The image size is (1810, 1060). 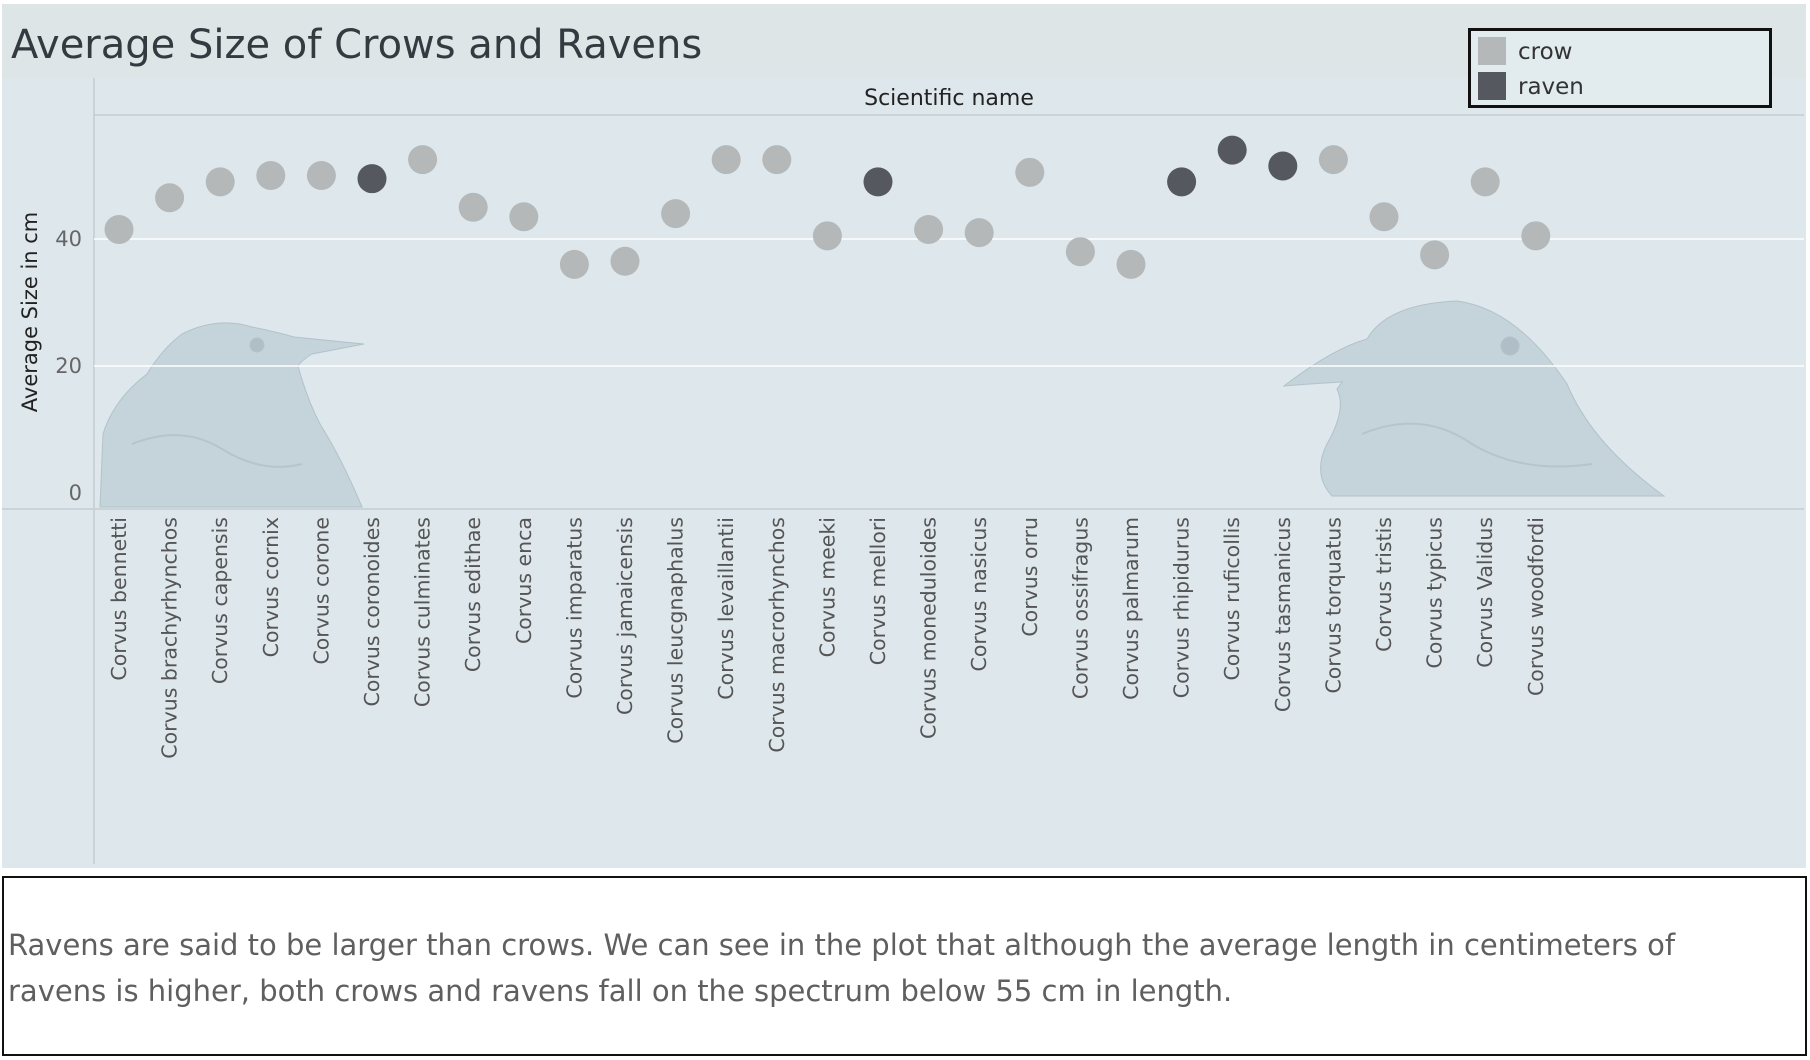 I want to click on raven-color-swatch, so click(x=1492, y=86).